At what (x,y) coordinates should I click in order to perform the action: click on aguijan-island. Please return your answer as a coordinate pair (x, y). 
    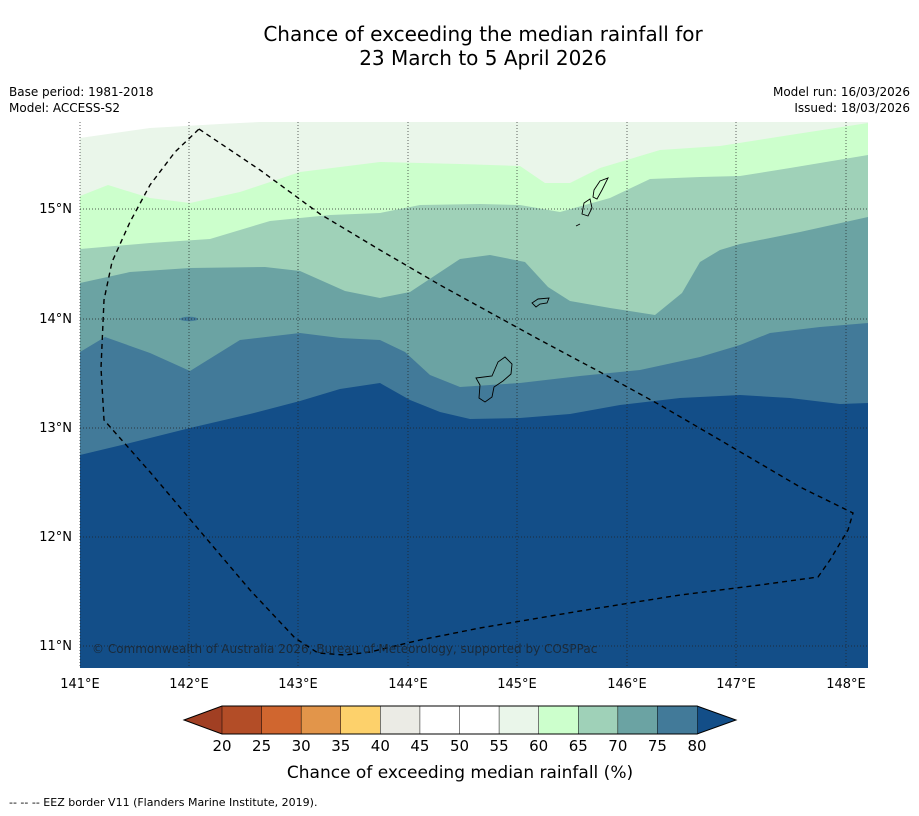
    Looking at the image, I should click on (578, 225).